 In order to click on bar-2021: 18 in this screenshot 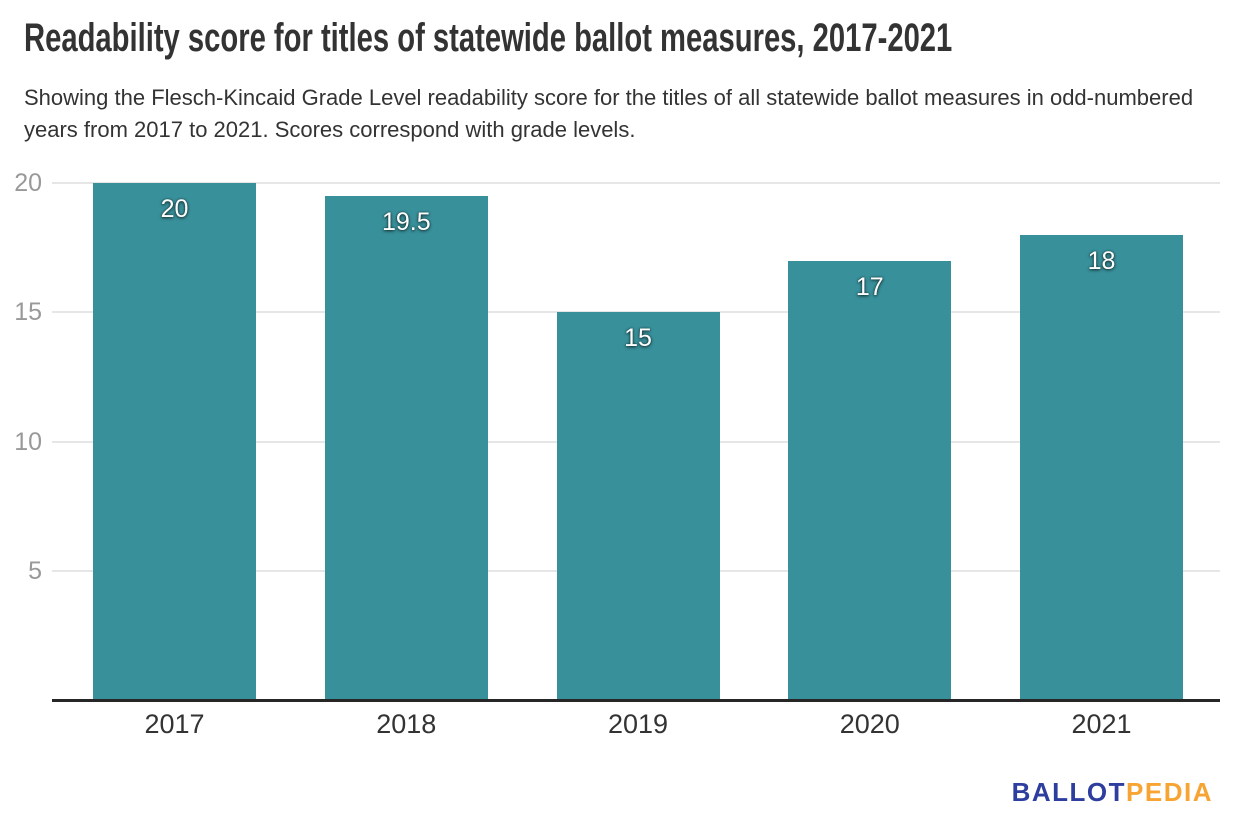, I will do `click(1101, 467)`.